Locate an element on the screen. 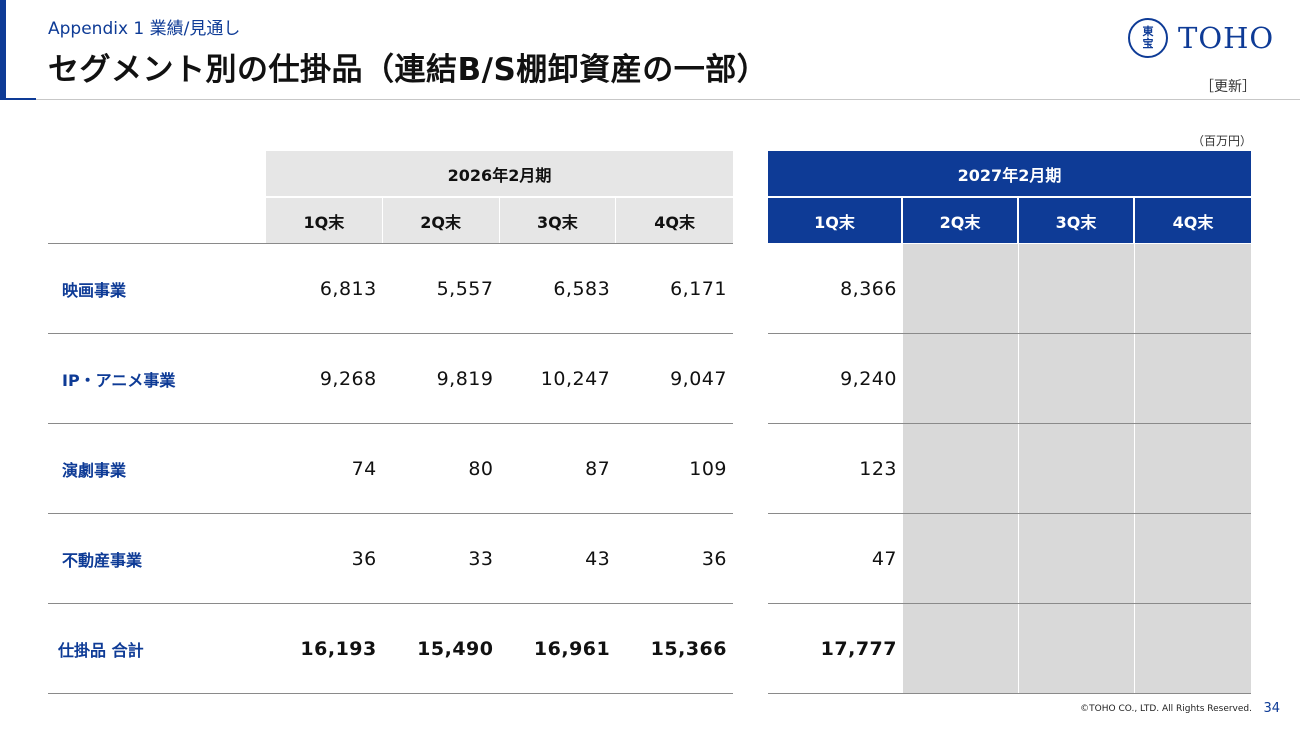  unit-label: （百万円） is located at coordinates (1221, 141).